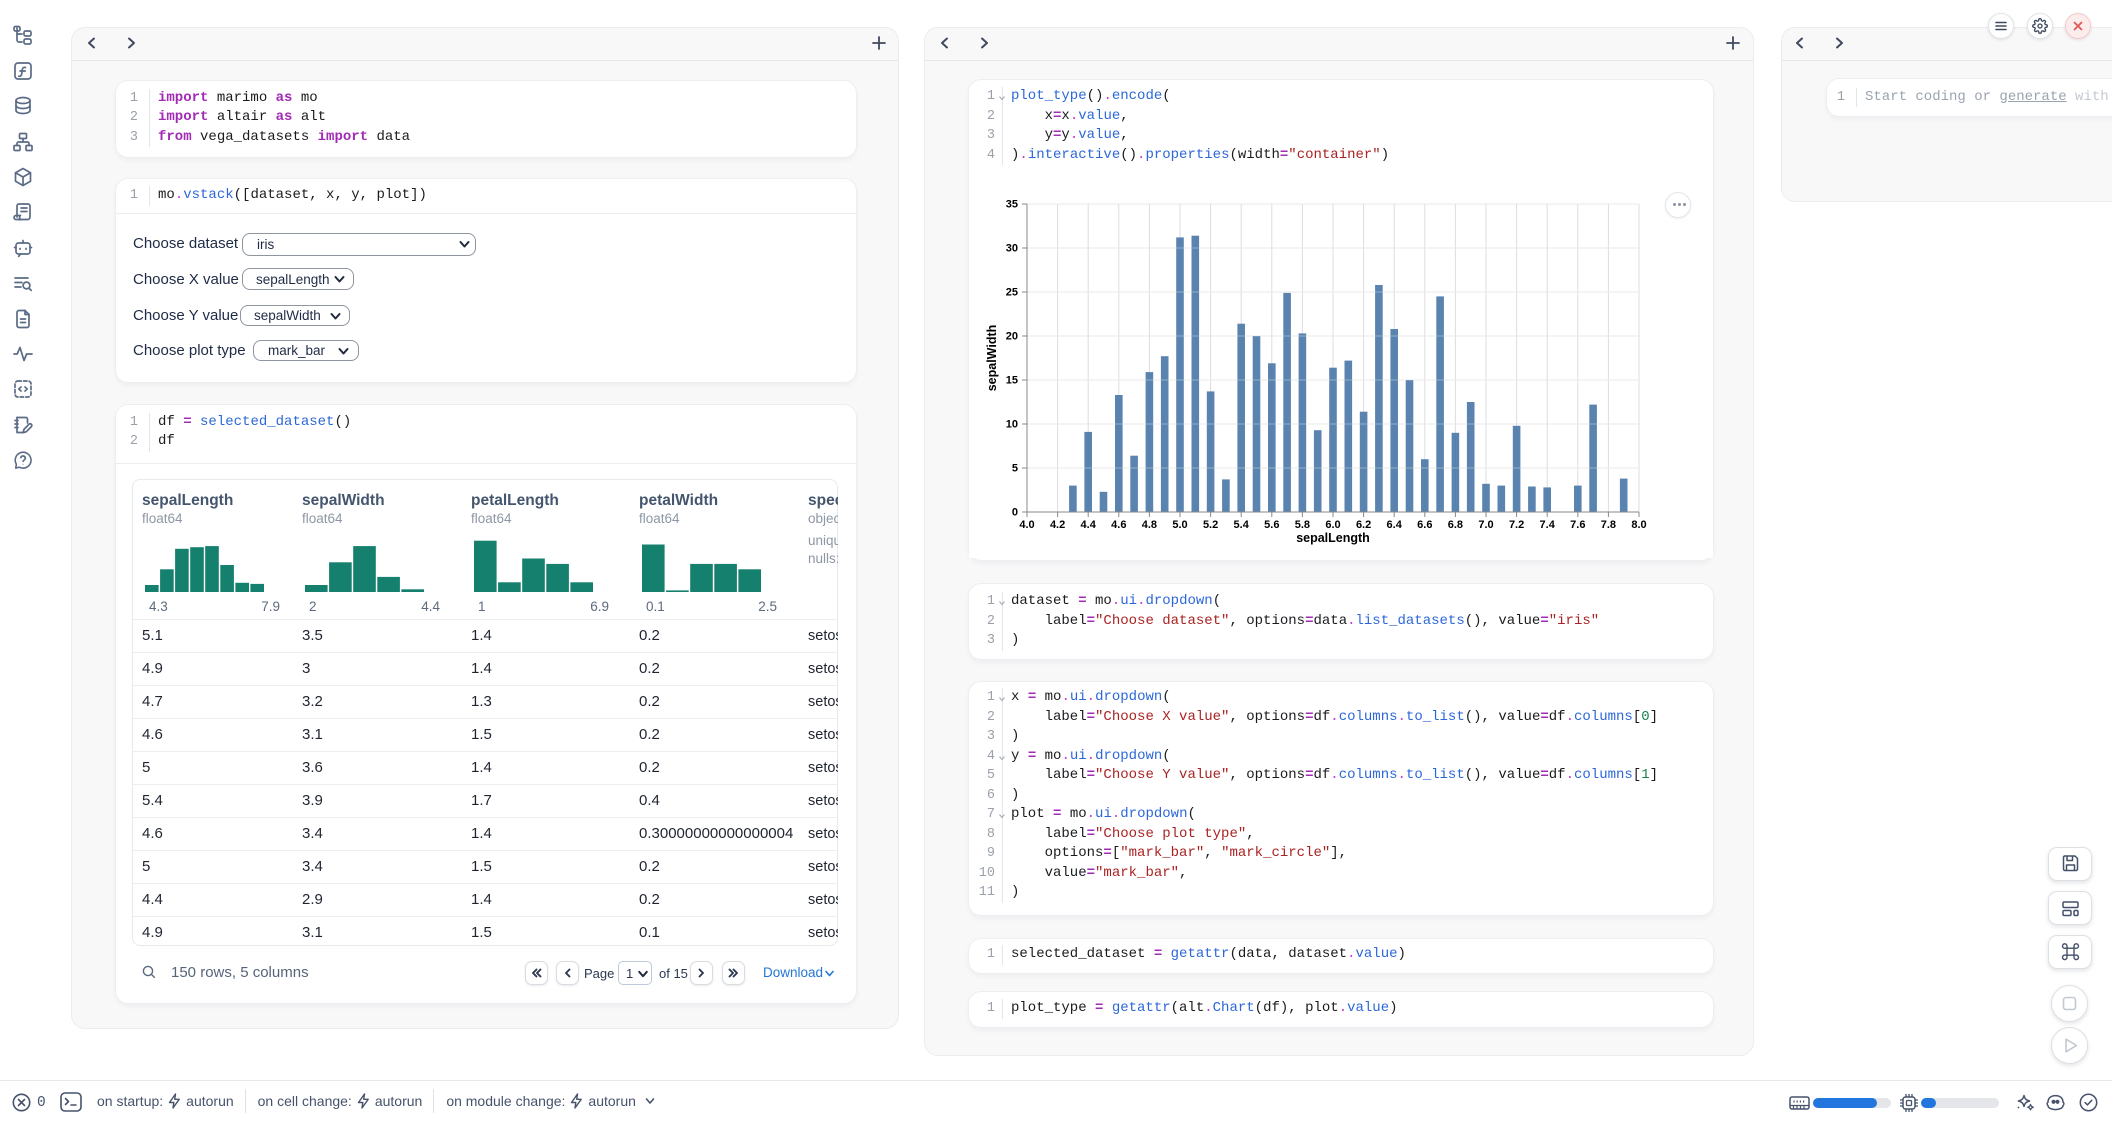 This screenshot has width=2112, height=1122. What do you see at coordinates (1179, 525) in the screenshot?
I see `svg-text: 5.0` at bounding box center [1179, 525].